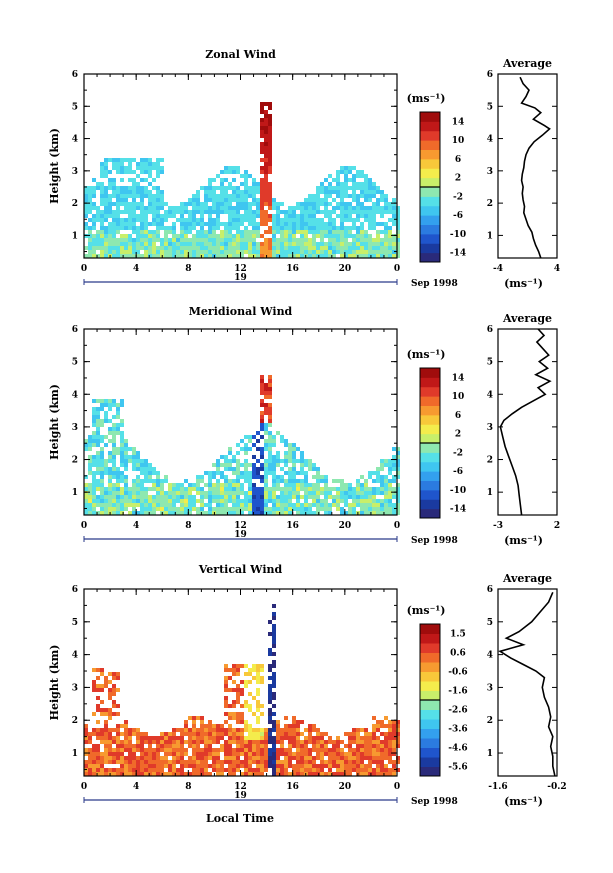 This screenshot has width=613, height=873. What do you see at coordinates (242, 690) in the screenshot?
I see `heatmap-cells` at bounding box center [242, 690].